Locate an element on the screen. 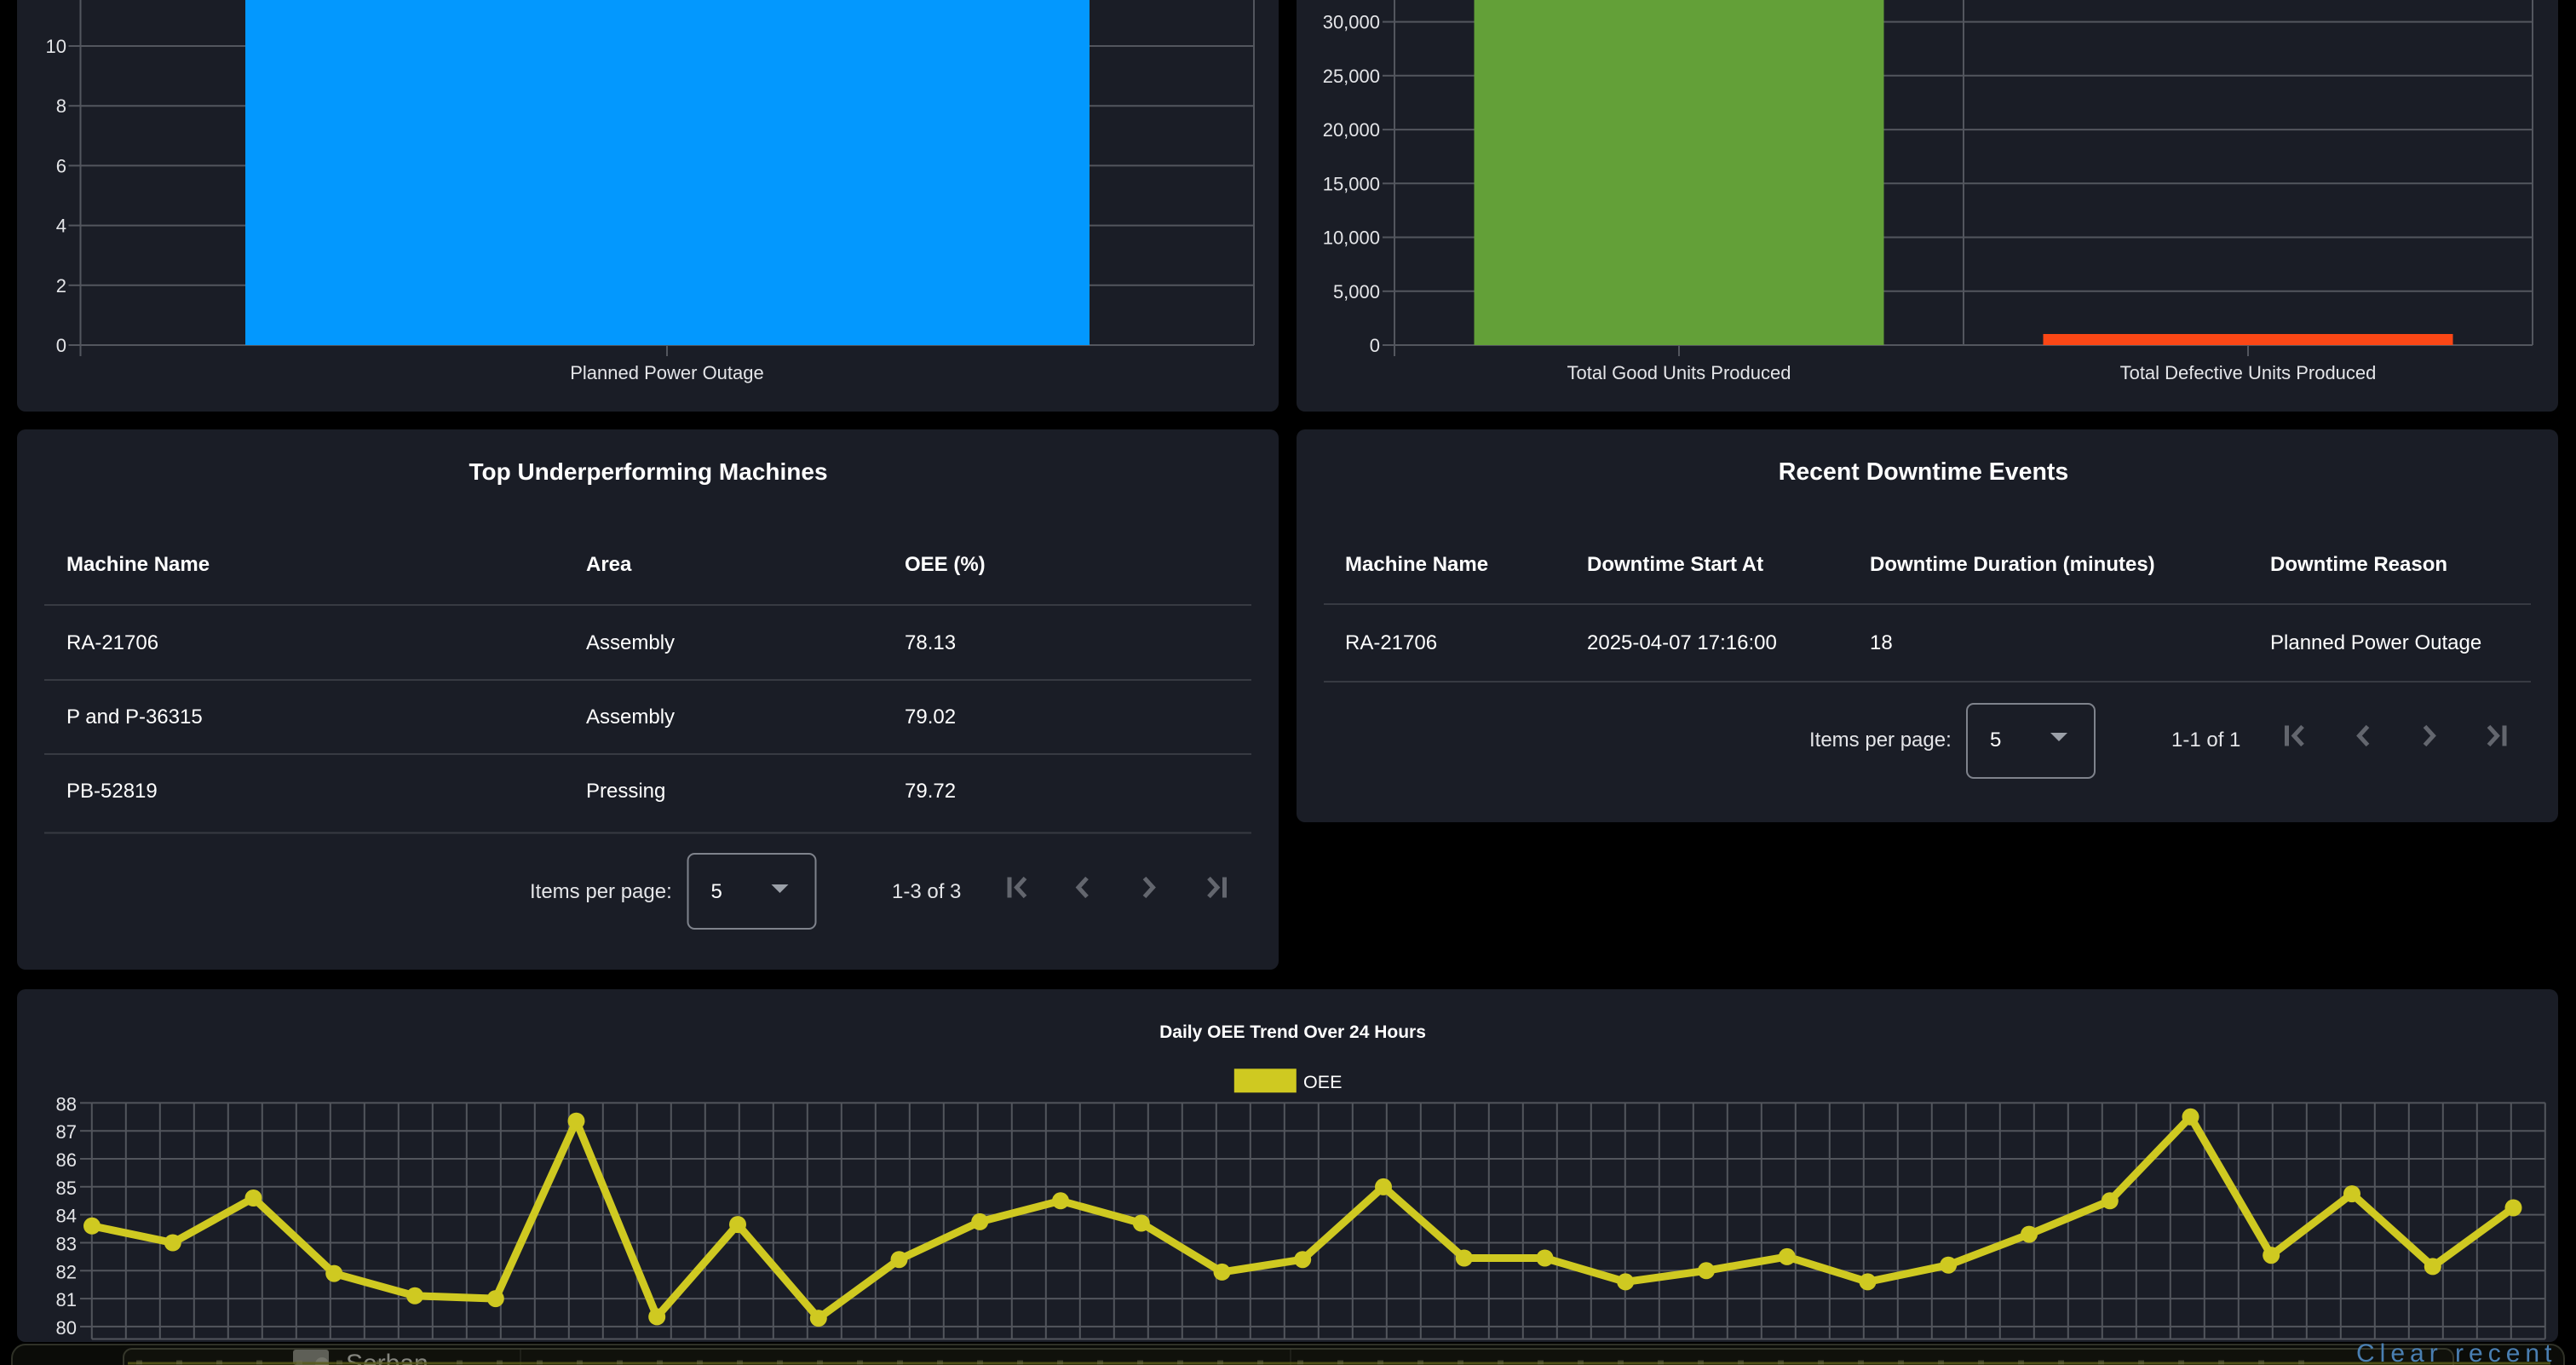 The width and height of the screenshot is (2576, 1365). svg-text: 79.02 is located at coordinates (930, 717).